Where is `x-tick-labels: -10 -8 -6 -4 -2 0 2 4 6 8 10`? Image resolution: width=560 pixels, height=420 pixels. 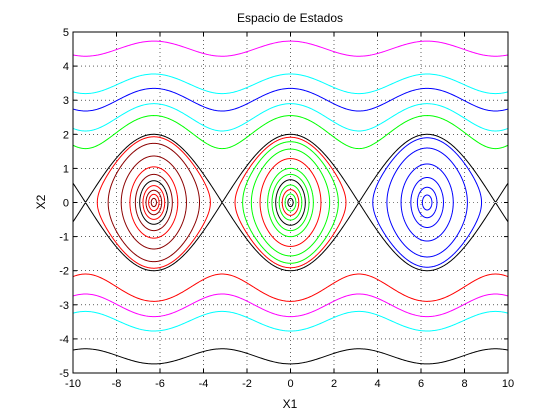 x-tick-labels: -10 -8 -6 -4 -2 0 2 4 6 8 10 is located at coordinates (289, 384).